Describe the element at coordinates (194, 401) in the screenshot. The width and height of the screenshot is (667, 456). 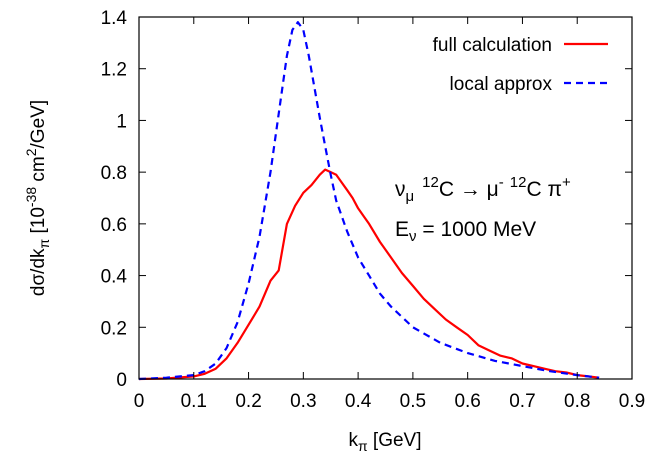
I see `x-tick-label: 0.1` at that location.